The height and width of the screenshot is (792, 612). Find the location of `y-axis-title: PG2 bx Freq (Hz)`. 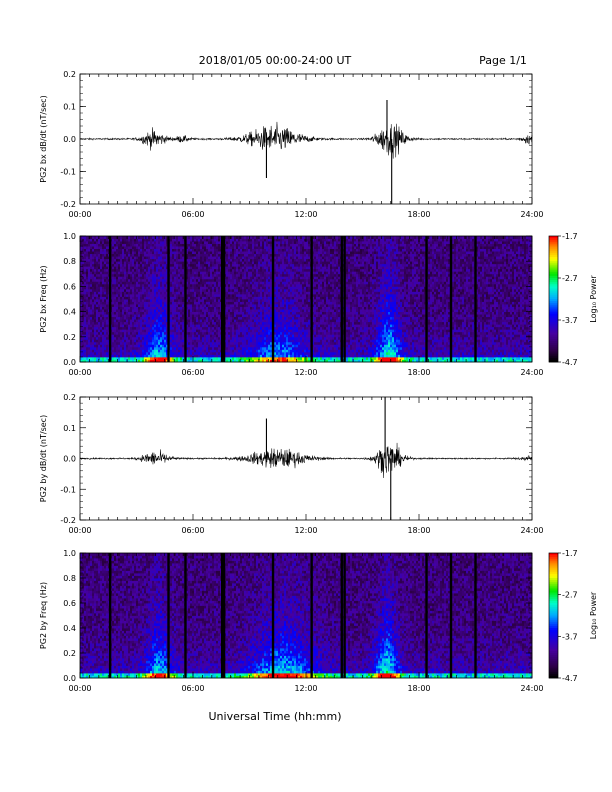

y-axis-title: PG2 bx Freq (Hz) is located at coordinates (43, 298).